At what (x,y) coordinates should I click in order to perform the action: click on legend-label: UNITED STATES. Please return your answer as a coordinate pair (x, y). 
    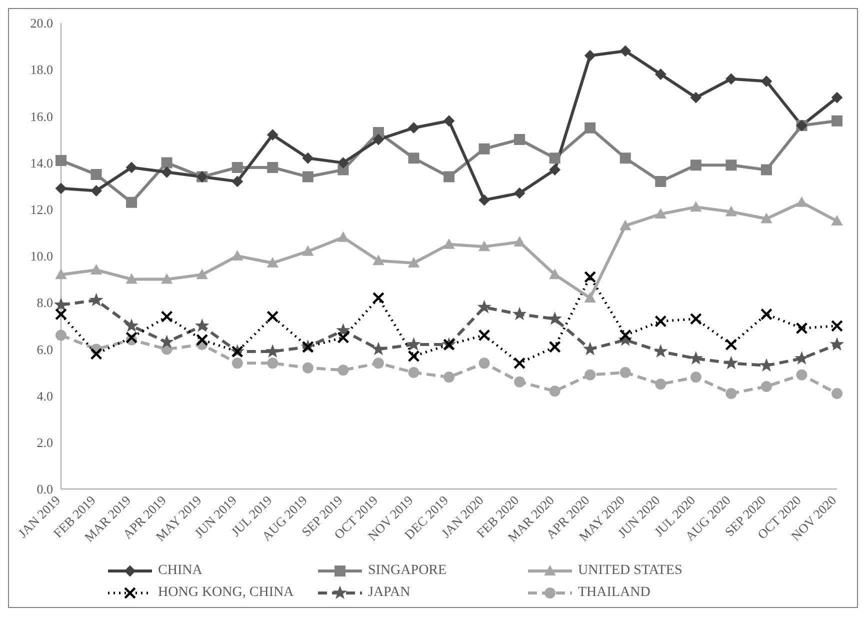
    Looking at the image, I should click on (630, 571).